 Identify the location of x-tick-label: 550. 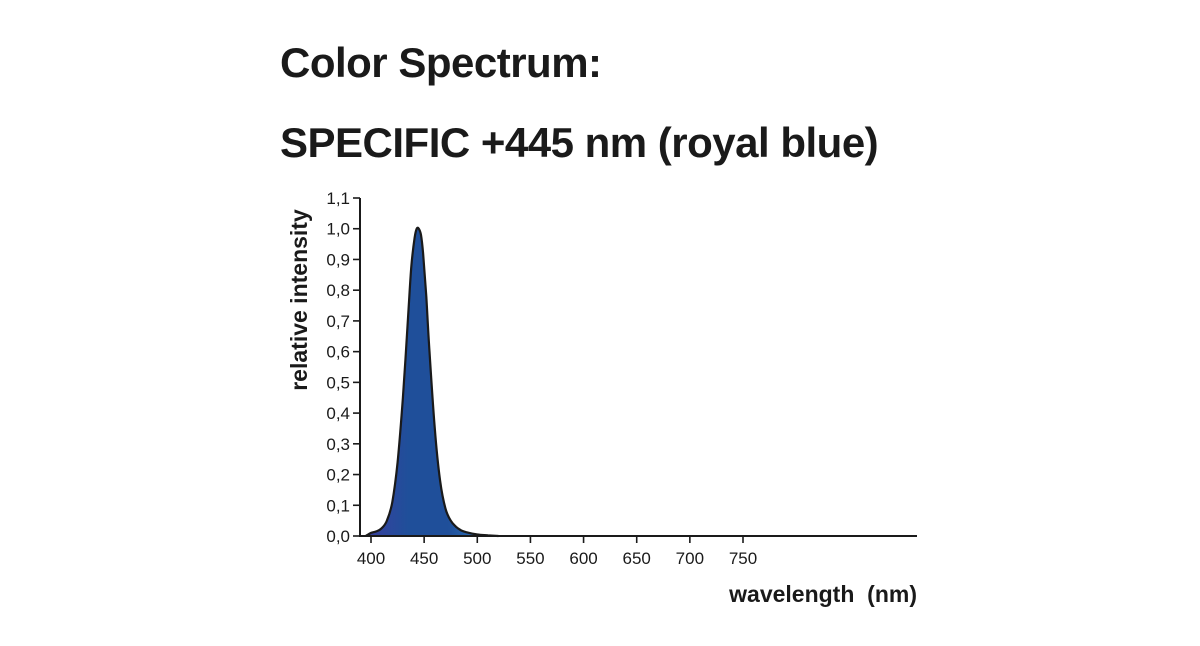
(530, 558).